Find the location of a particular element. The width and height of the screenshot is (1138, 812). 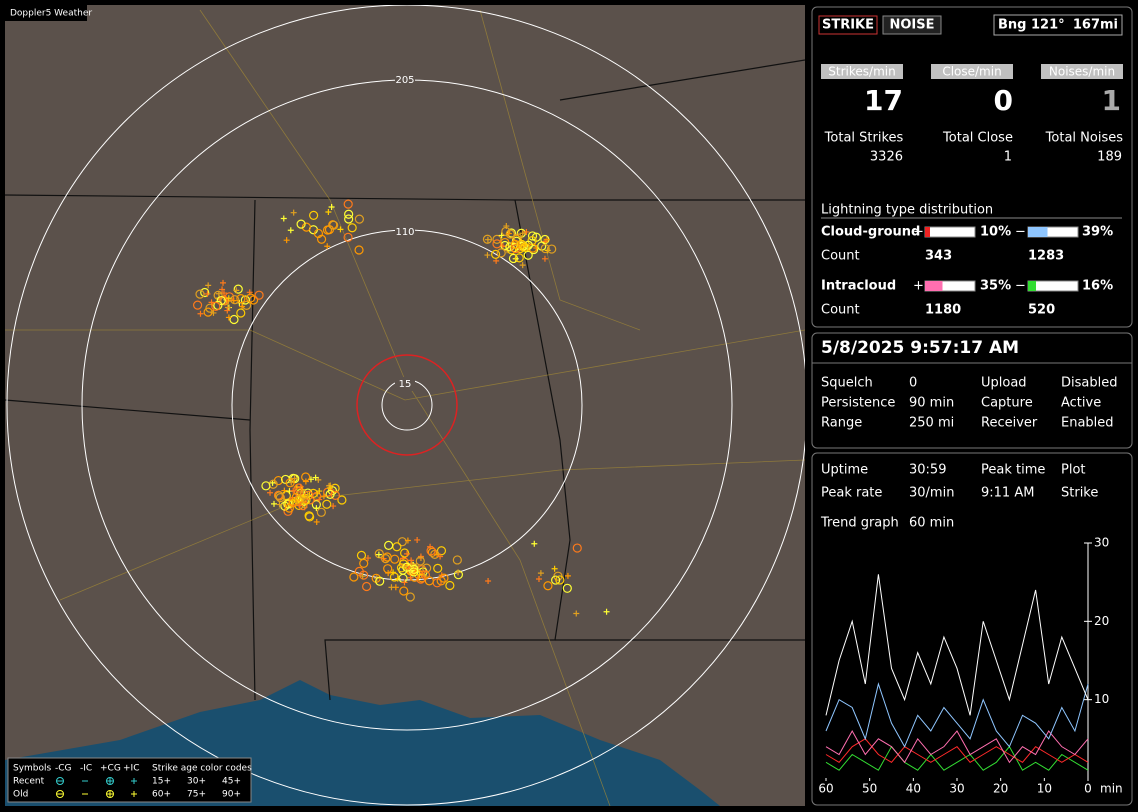

count-value: 1283 is located at coordinates (1046, 256).